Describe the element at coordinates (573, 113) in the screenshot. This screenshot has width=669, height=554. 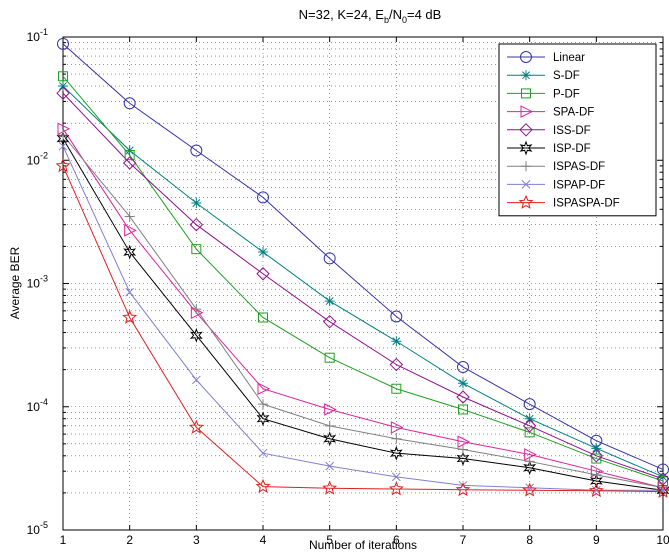
I see `legend-label: SPA-DF` at that location.